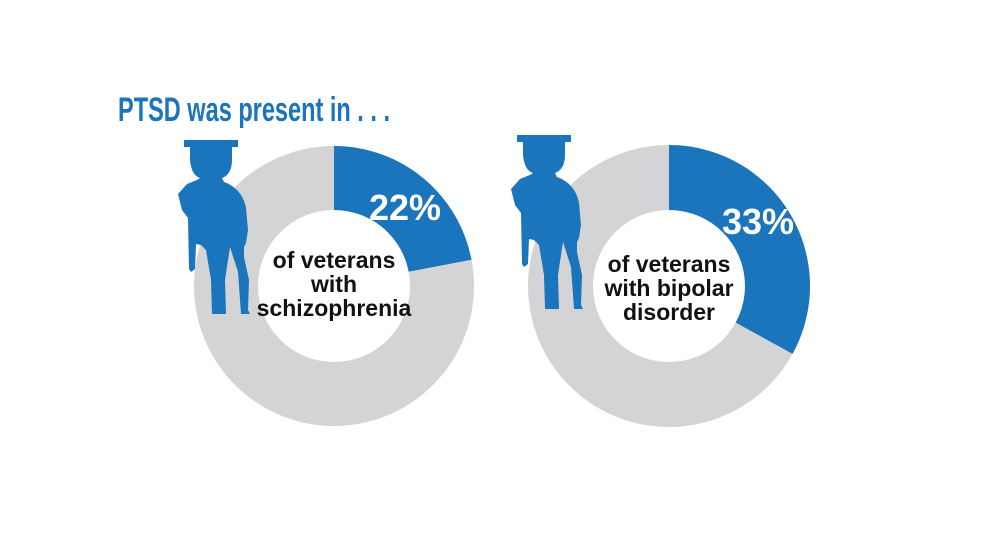 The width and height of the screenshot is (1000, 536). What do you see at coordinates (758, 221) in the screenshot?
I see `value-label: 33%` at bounding box center [758, 221].